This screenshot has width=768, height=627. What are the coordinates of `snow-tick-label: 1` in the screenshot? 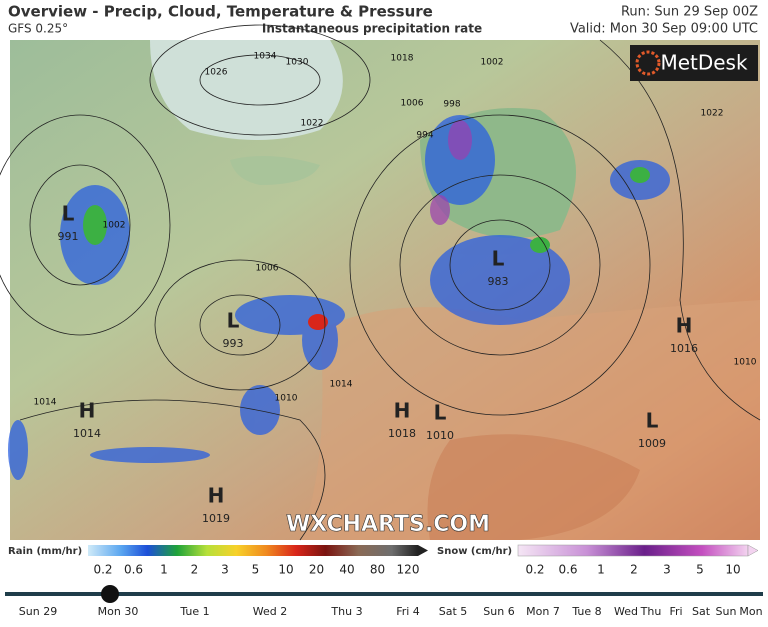 It's located at (601, 570).